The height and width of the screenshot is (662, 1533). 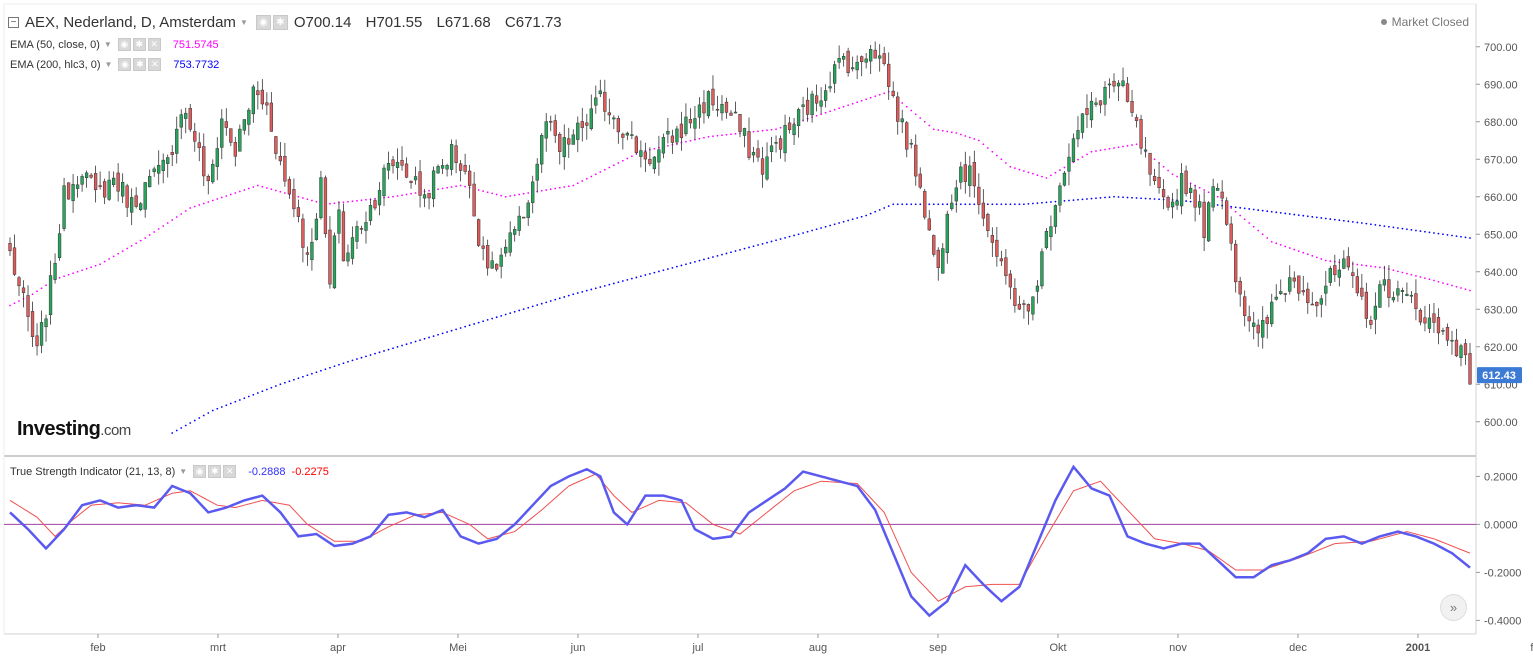 What do you see at coordinates (59, 429) in the screenshot?
I see `logo-brand: Investing` at bounding box center [59, 429].